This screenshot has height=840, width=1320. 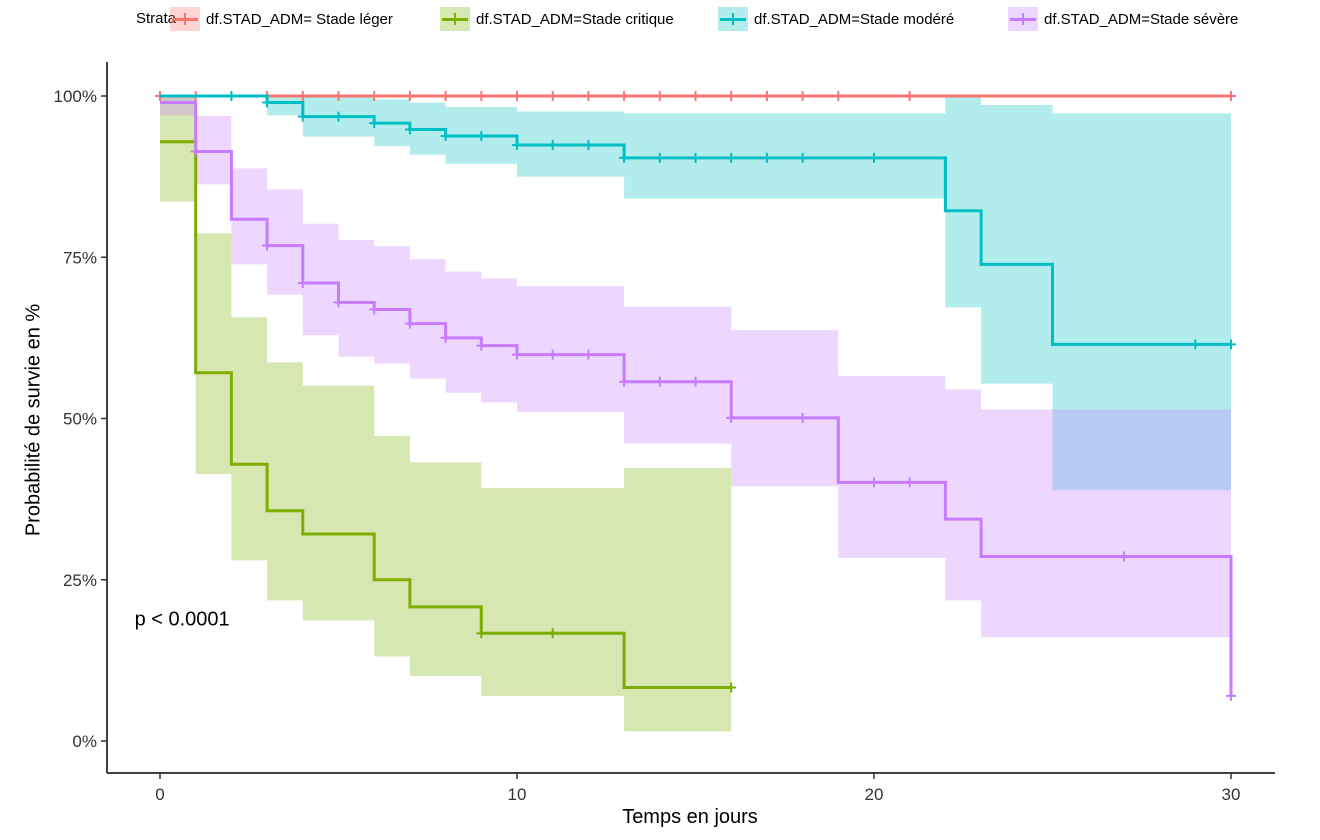 I want to click on x-axis-label: Temps en jours, so click(x=690, y=817).